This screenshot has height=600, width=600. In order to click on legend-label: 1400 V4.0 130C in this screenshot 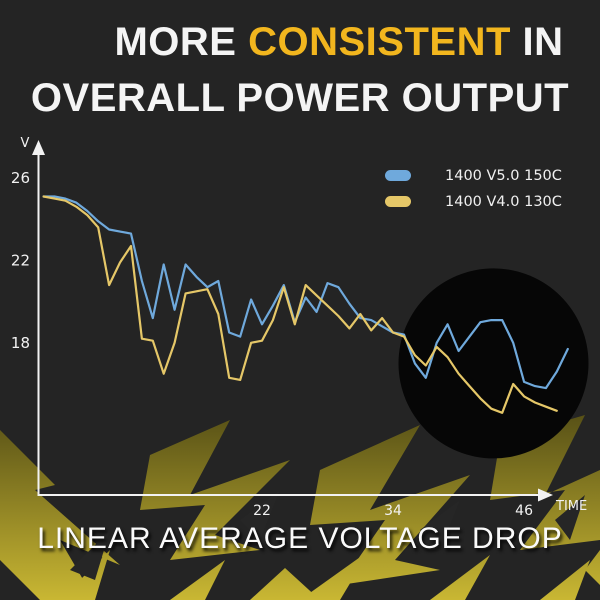, I will do `click(503, 201)`.